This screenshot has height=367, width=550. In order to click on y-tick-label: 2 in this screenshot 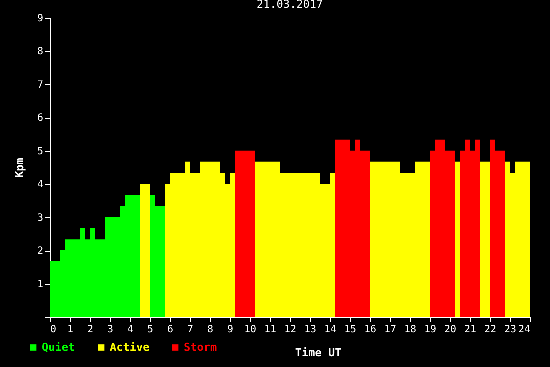, I will do `click(40, 252)`.